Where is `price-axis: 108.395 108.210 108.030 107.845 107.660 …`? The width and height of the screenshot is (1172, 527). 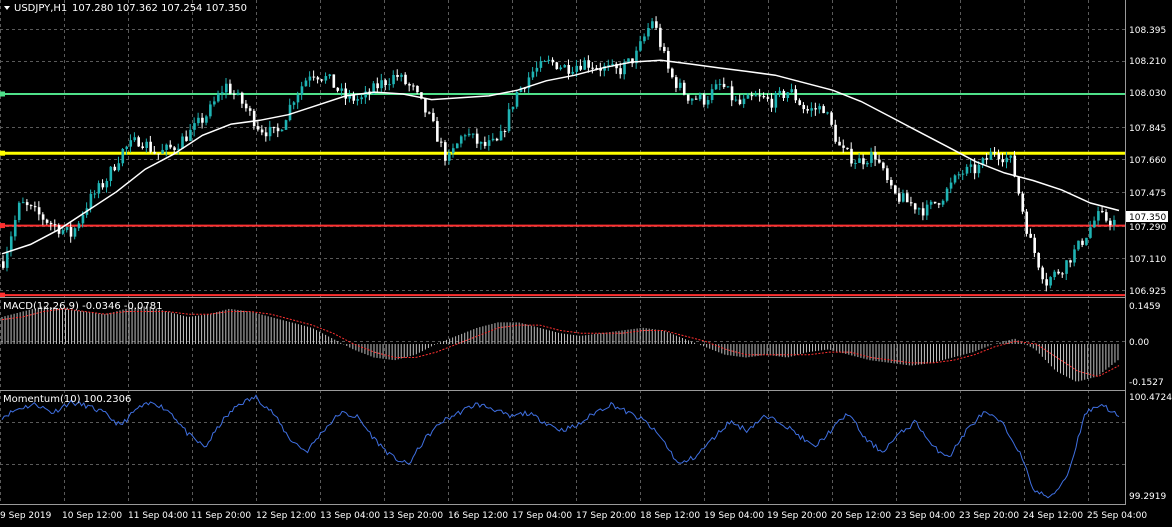
price-axis: 108.395 108.210 108.030 107.845 107.660 … is located at coordinates (1147, 161).